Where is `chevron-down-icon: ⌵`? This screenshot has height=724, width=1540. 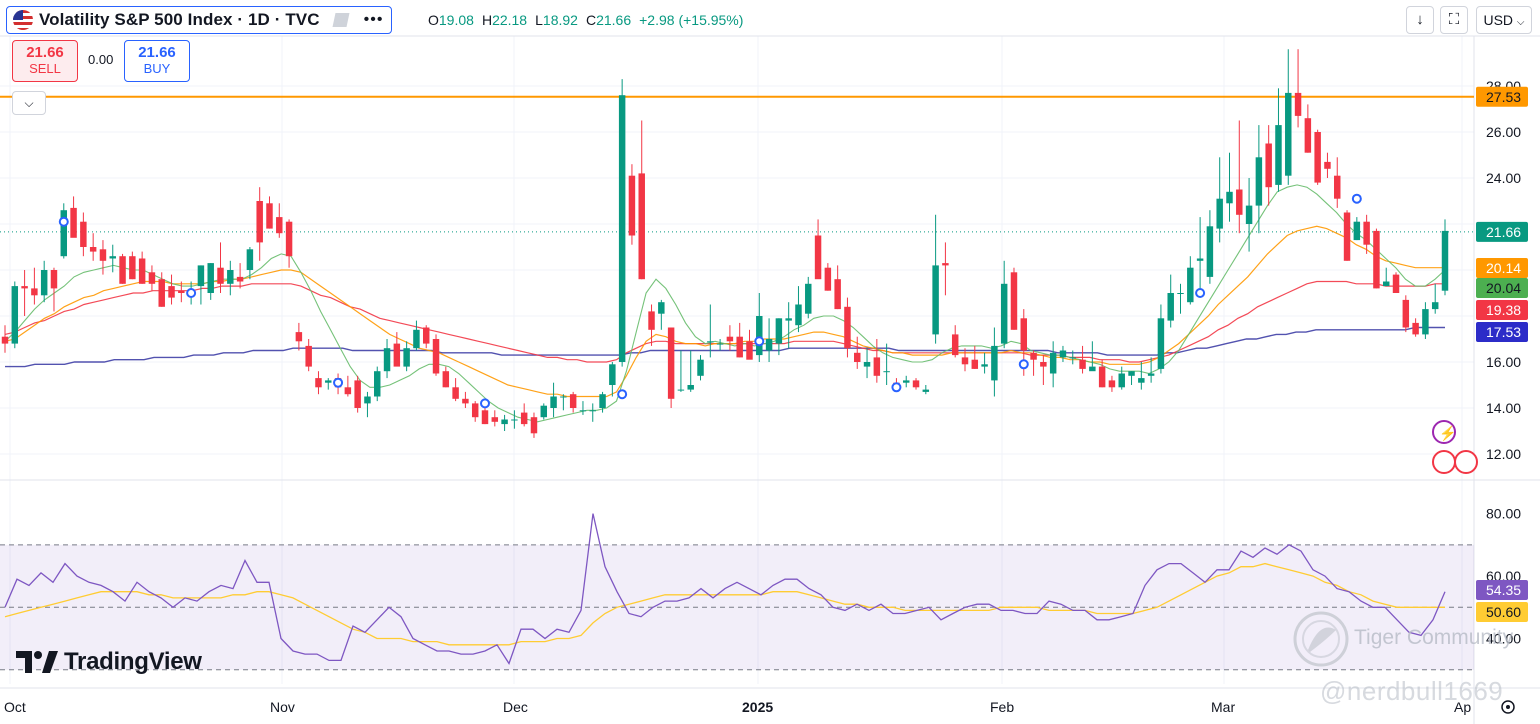 chevron-down-icon: ⌵ is located at coordinates (29, 103).